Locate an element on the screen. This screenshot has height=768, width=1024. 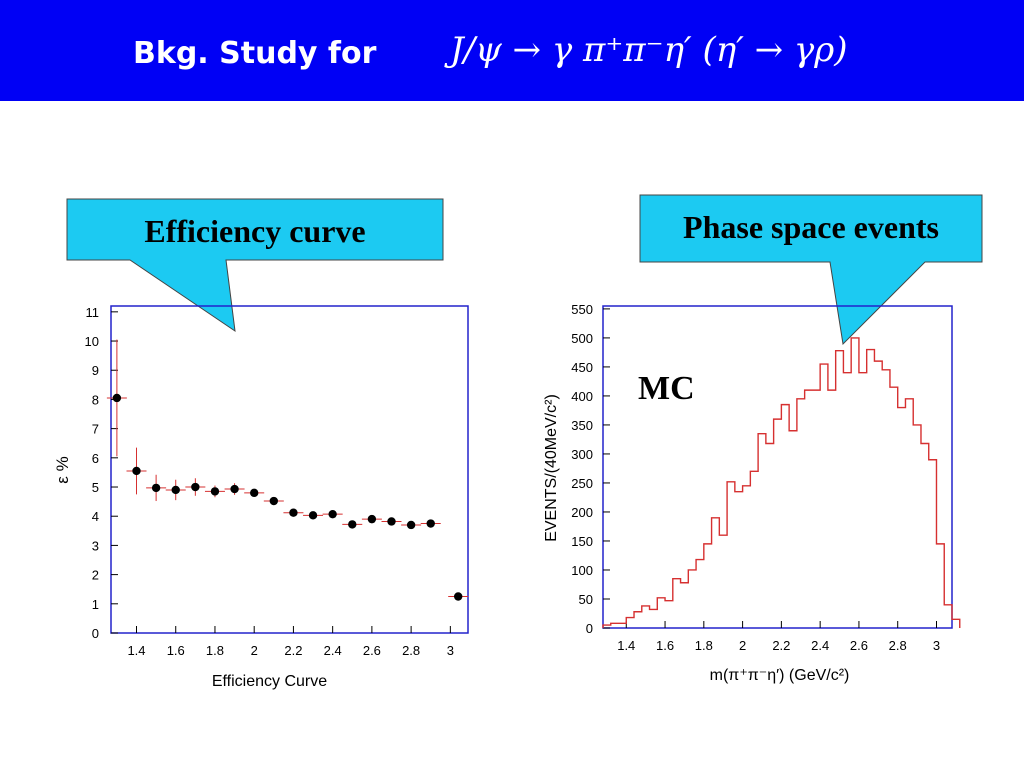
plot-frame is located at coordinates (777, 467).